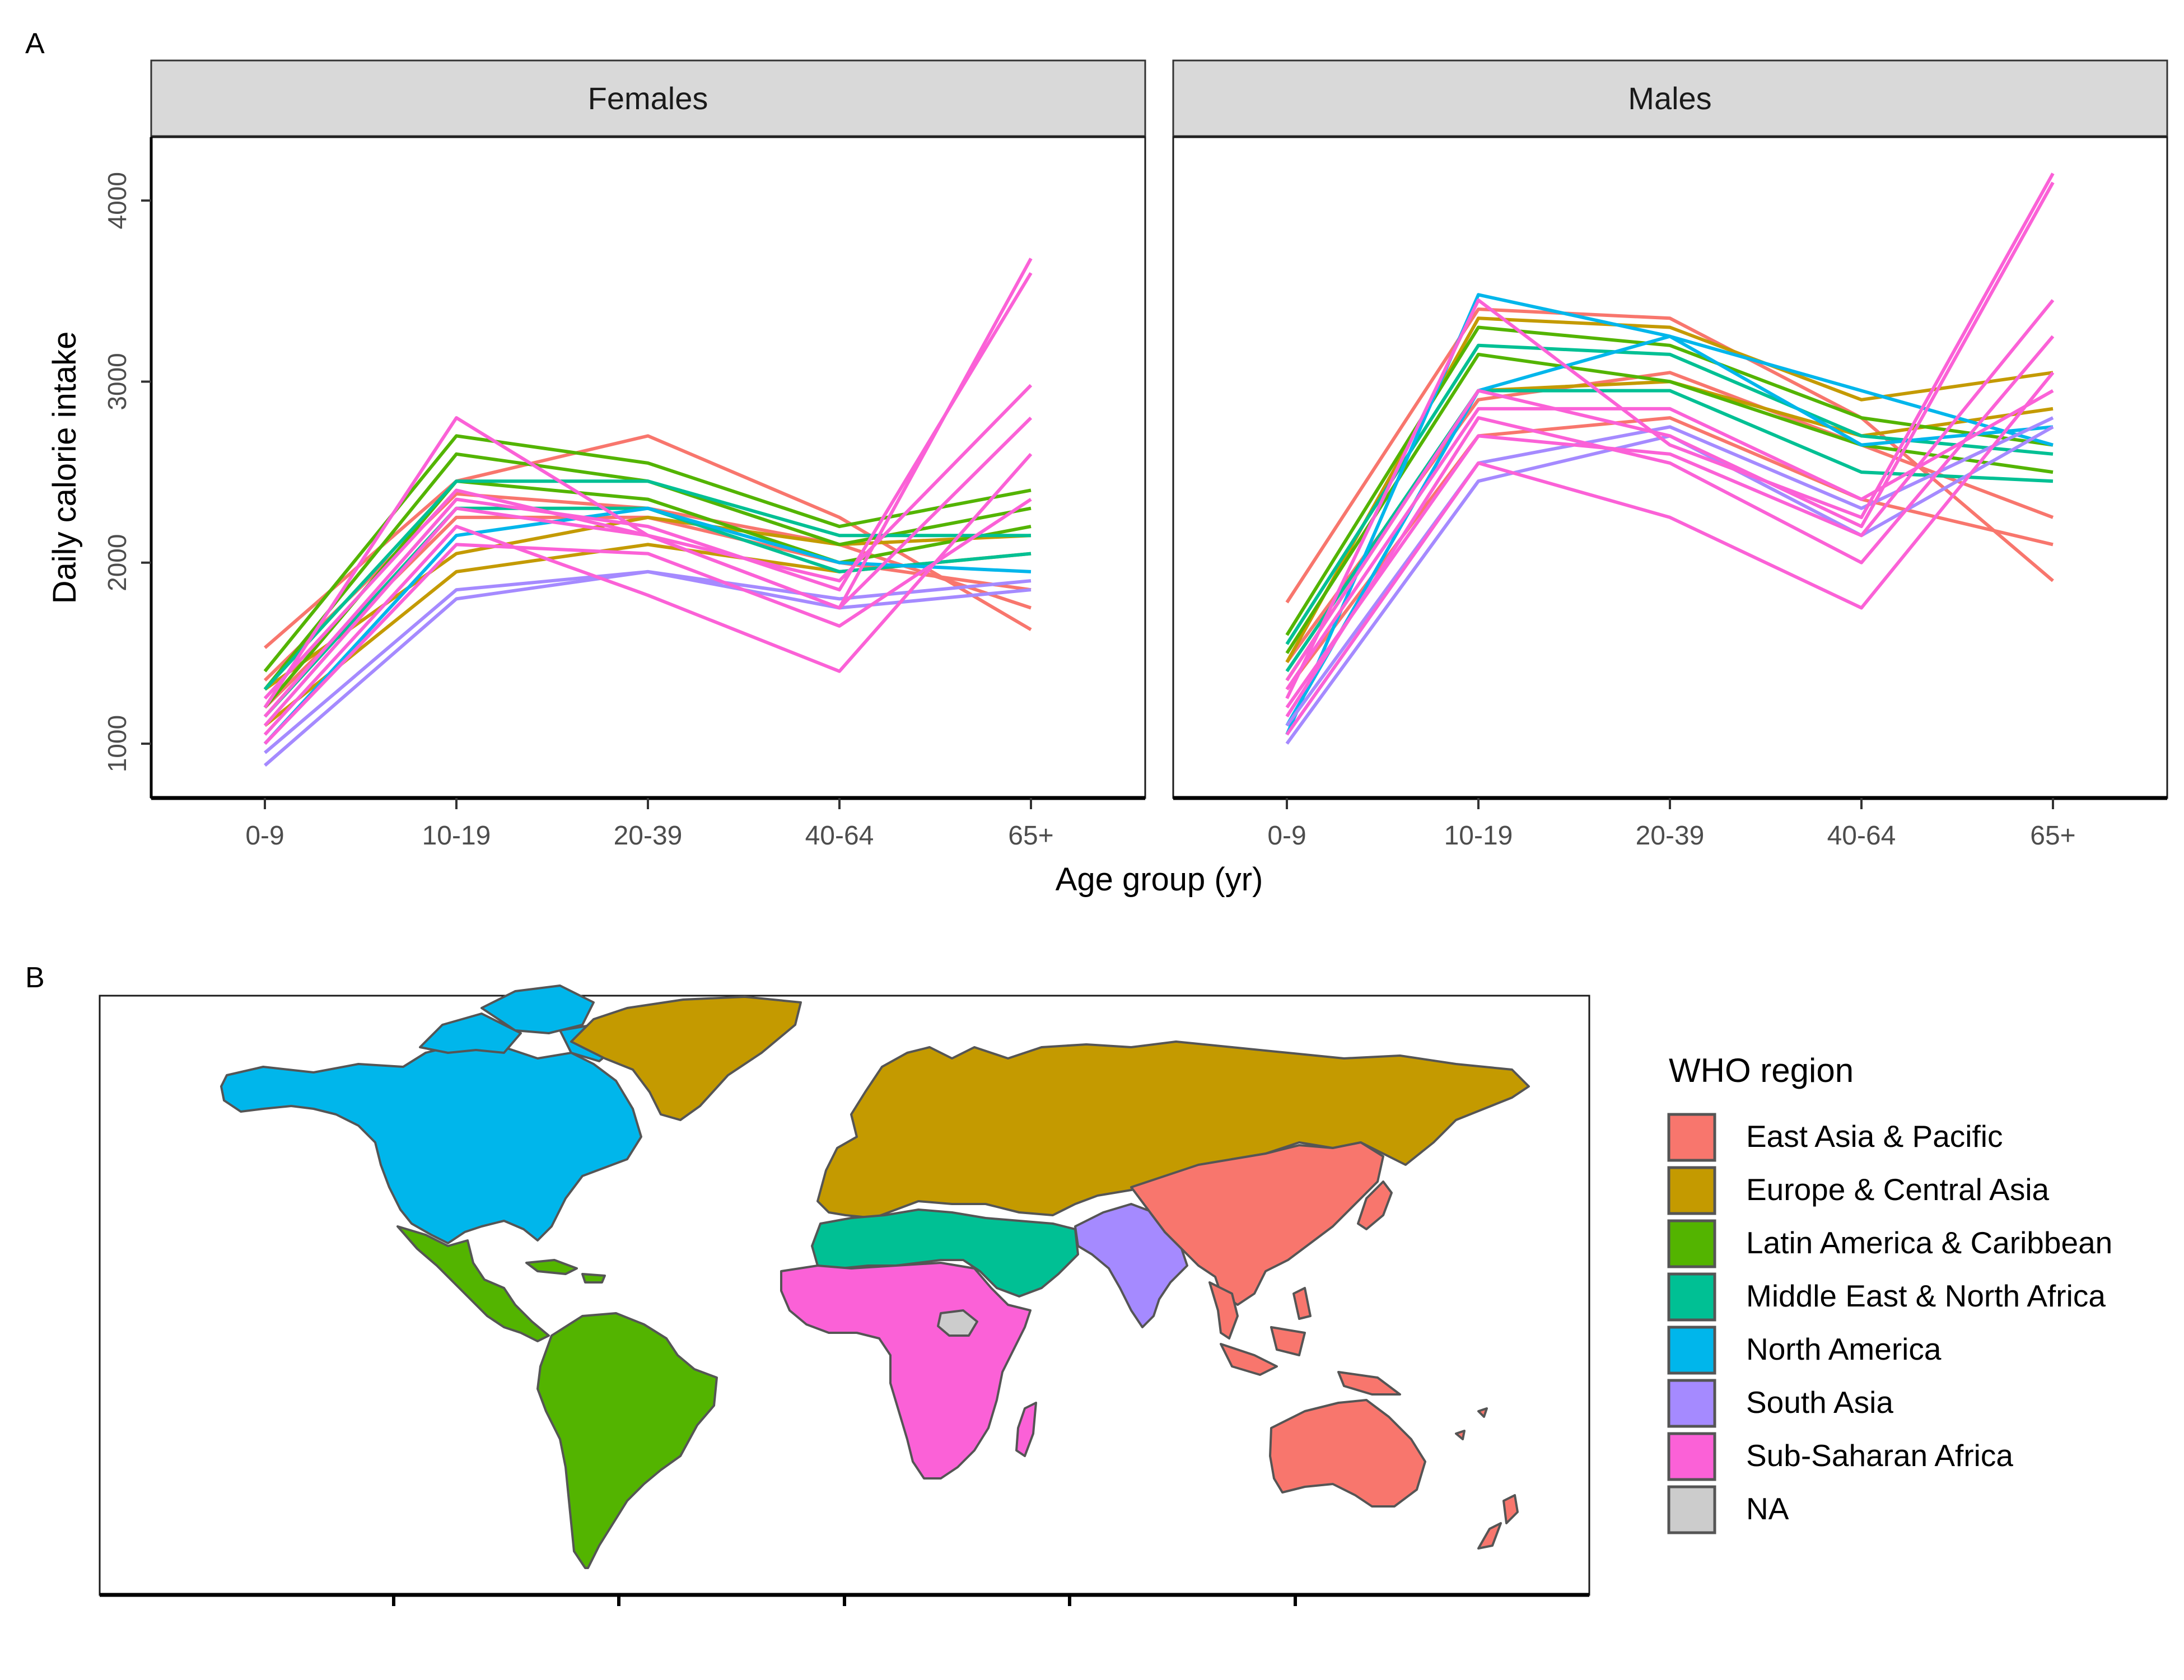 The image size is (2184, 1680). I want to click on x-tick-label-females-3: 40-64, so click(840, 836).